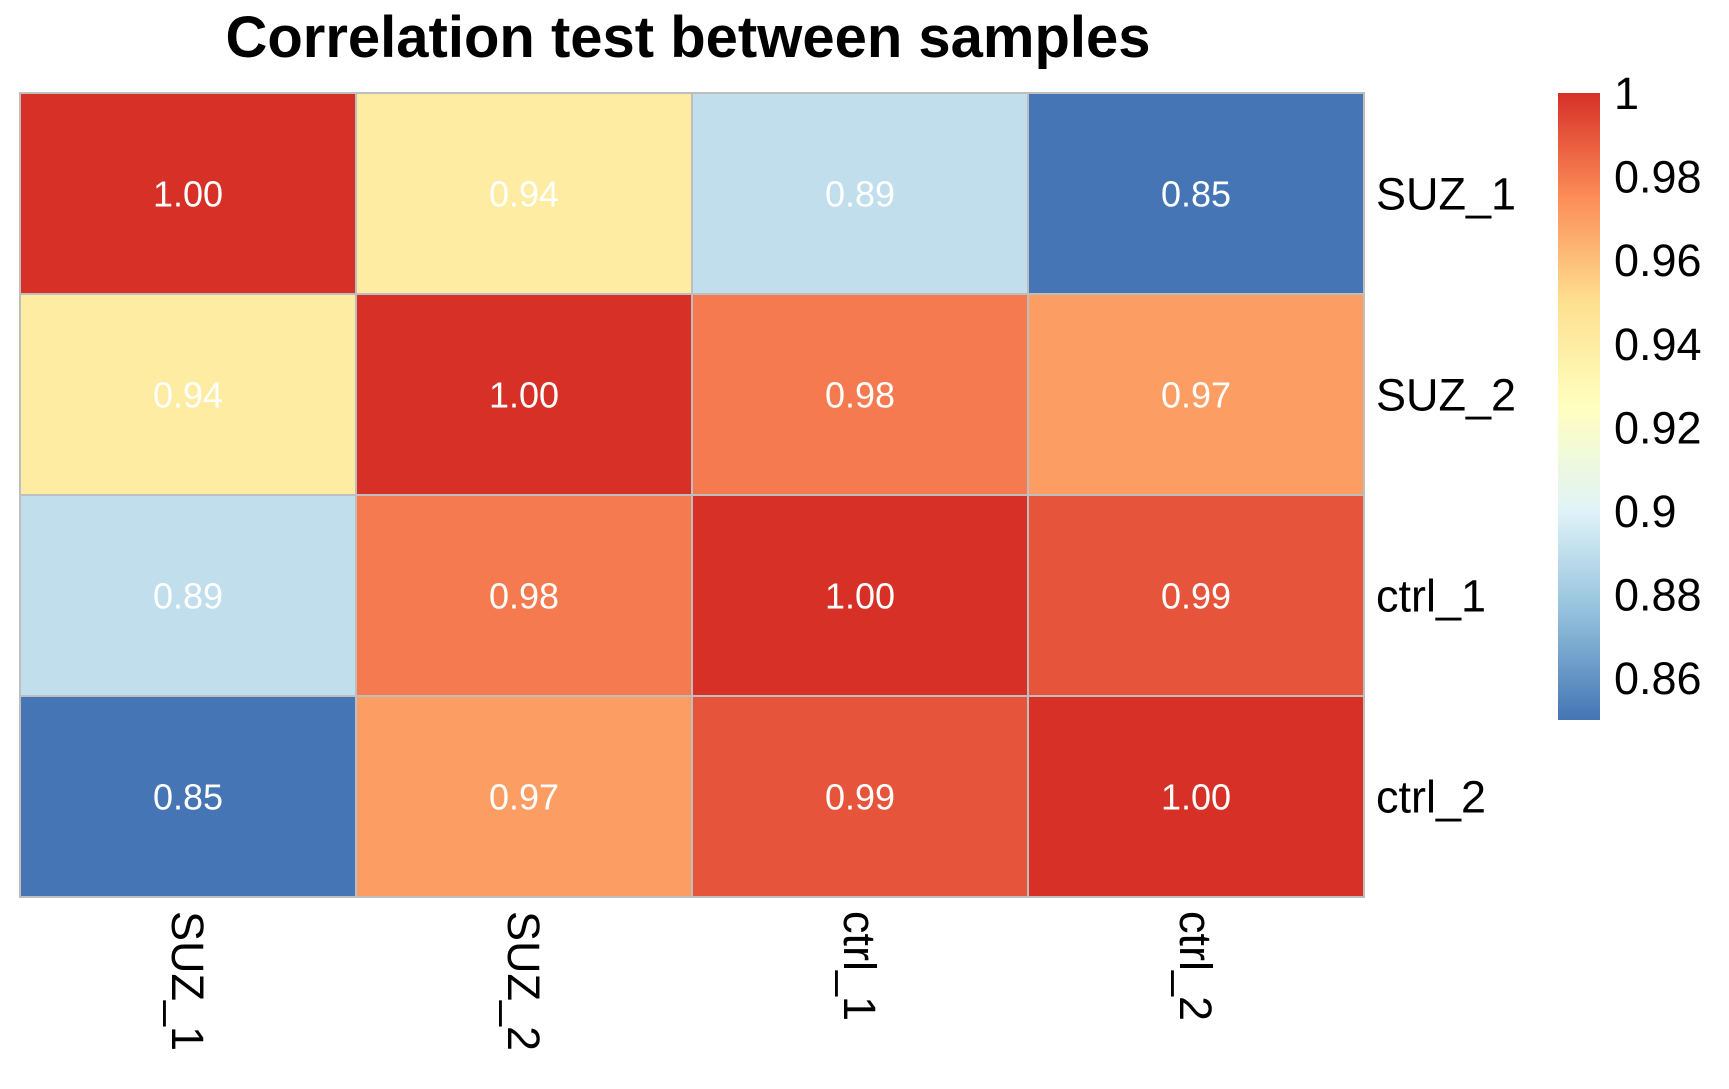 Image resolution: width=1729 pixels, height=1089 pixels. Describe the element at coordinates (1658, 427) in the screenshot. I see `legend-tick-label: 0.92` at that location.